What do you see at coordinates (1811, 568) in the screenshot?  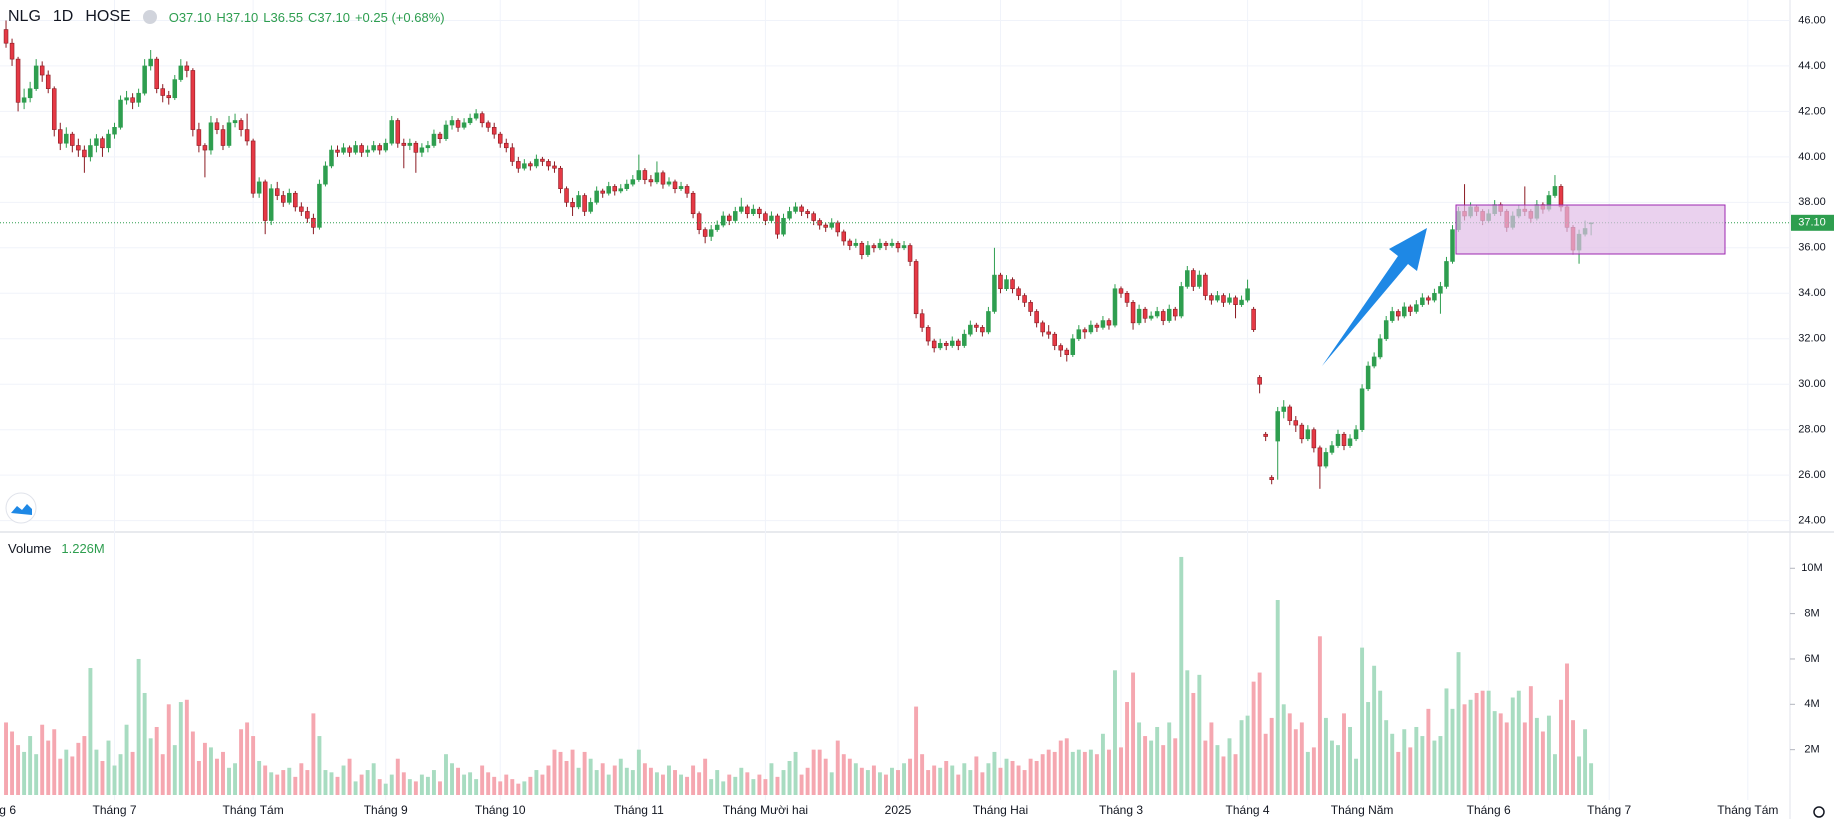 I see `volume-tick-label: 10M` at bounding box center [1811, 568].